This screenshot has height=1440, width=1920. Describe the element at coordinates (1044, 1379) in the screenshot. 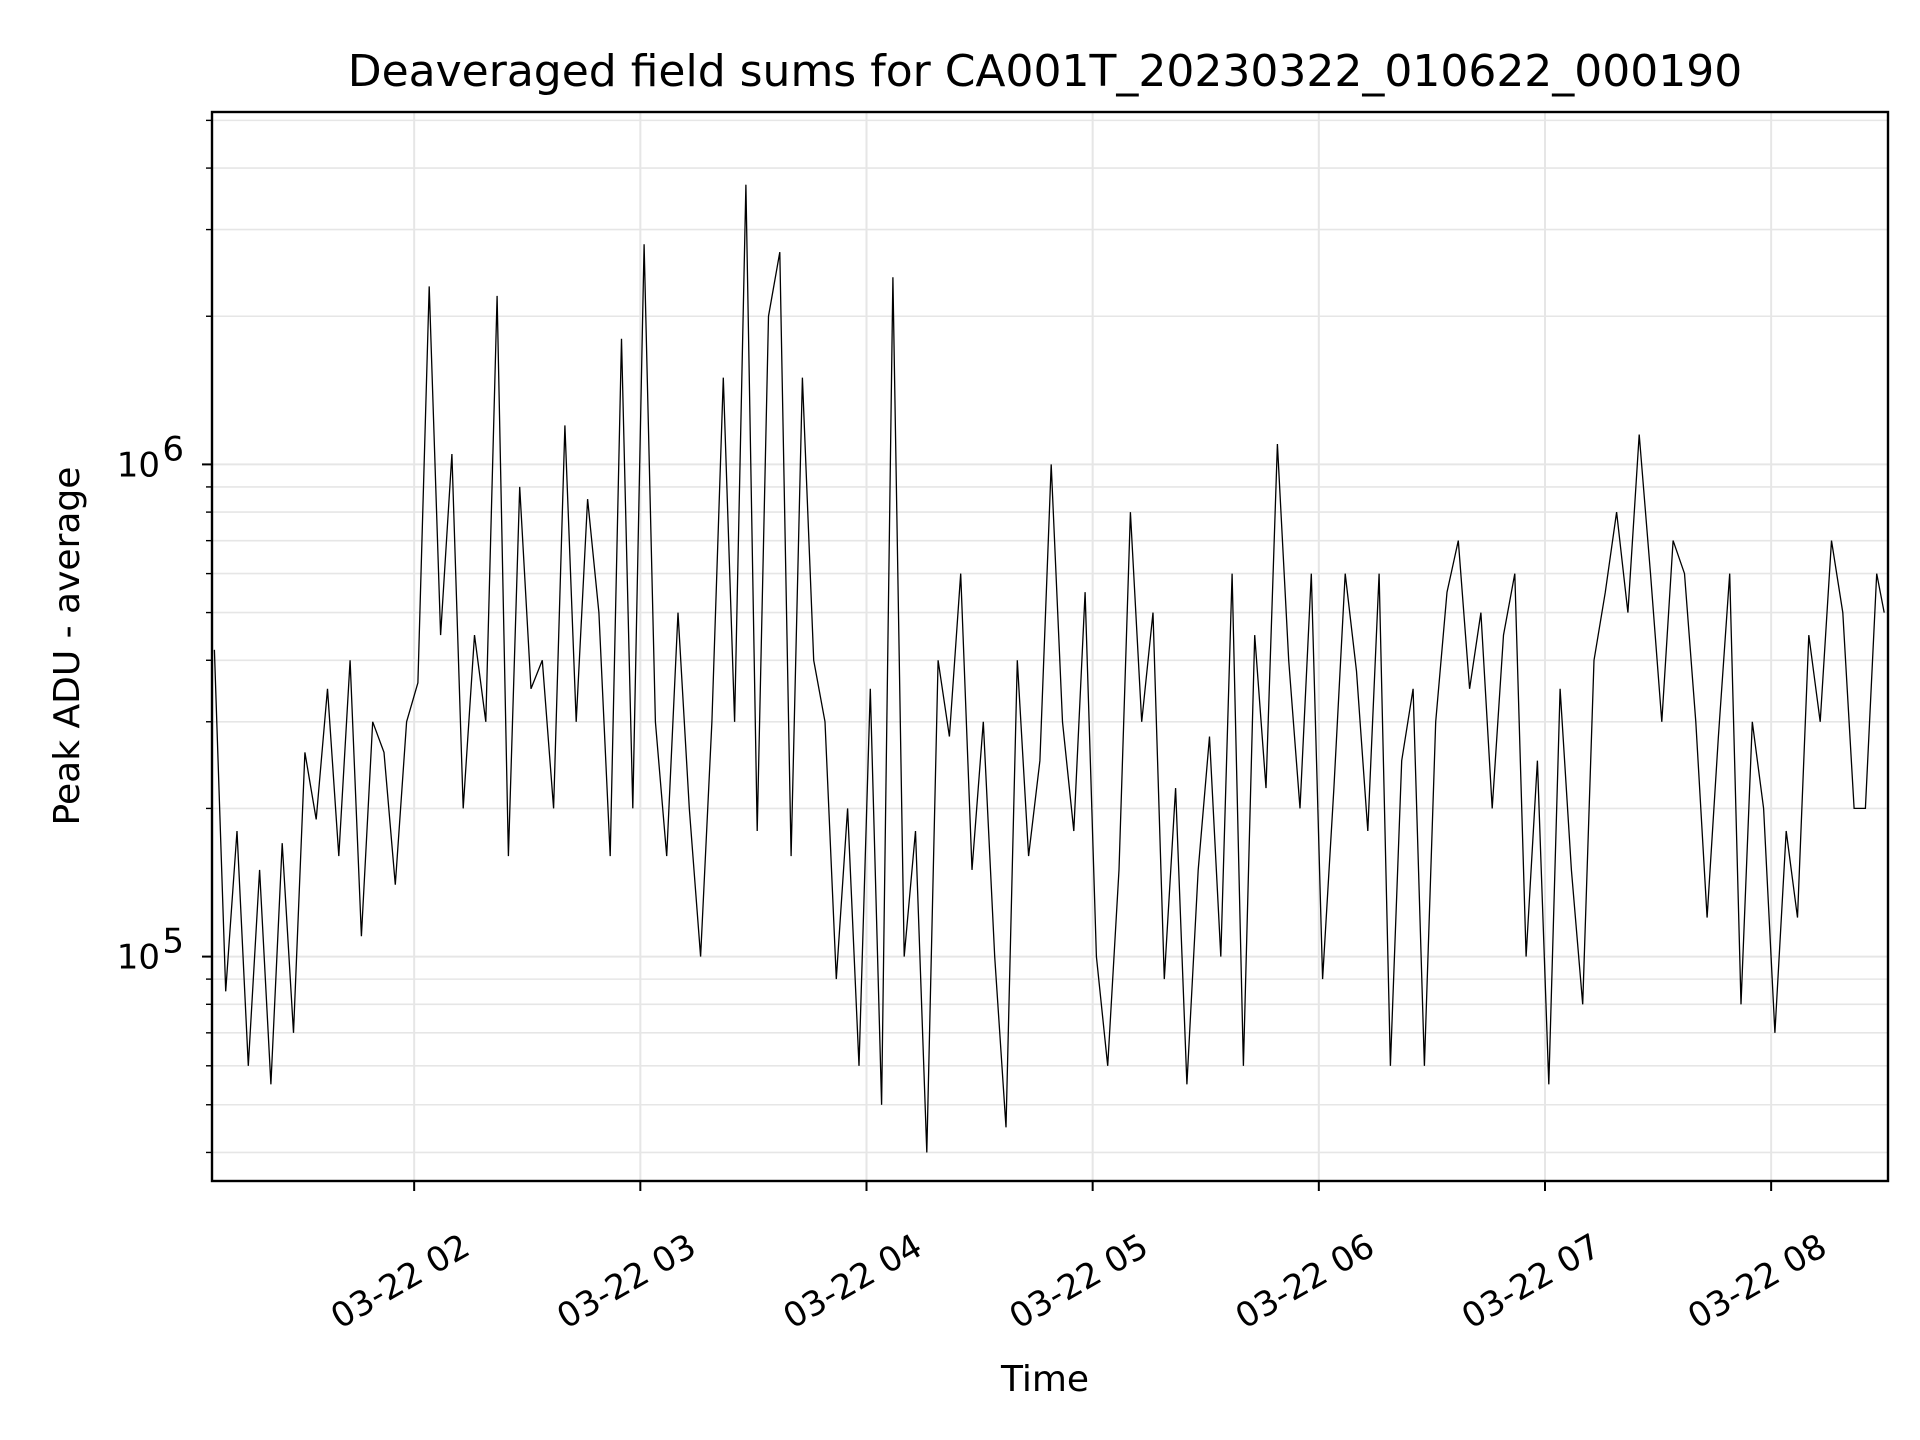

I see `x-axis-label: Time` at that location.